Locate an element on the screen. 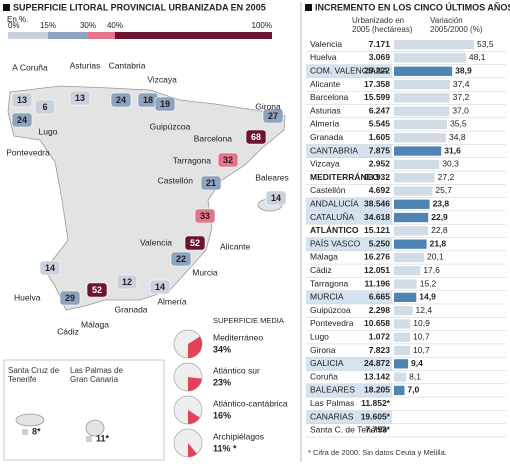 Image resolution: width=510 pixels, height=464 pixels. row-name: GALICIA is located at coordinates (327, 363).